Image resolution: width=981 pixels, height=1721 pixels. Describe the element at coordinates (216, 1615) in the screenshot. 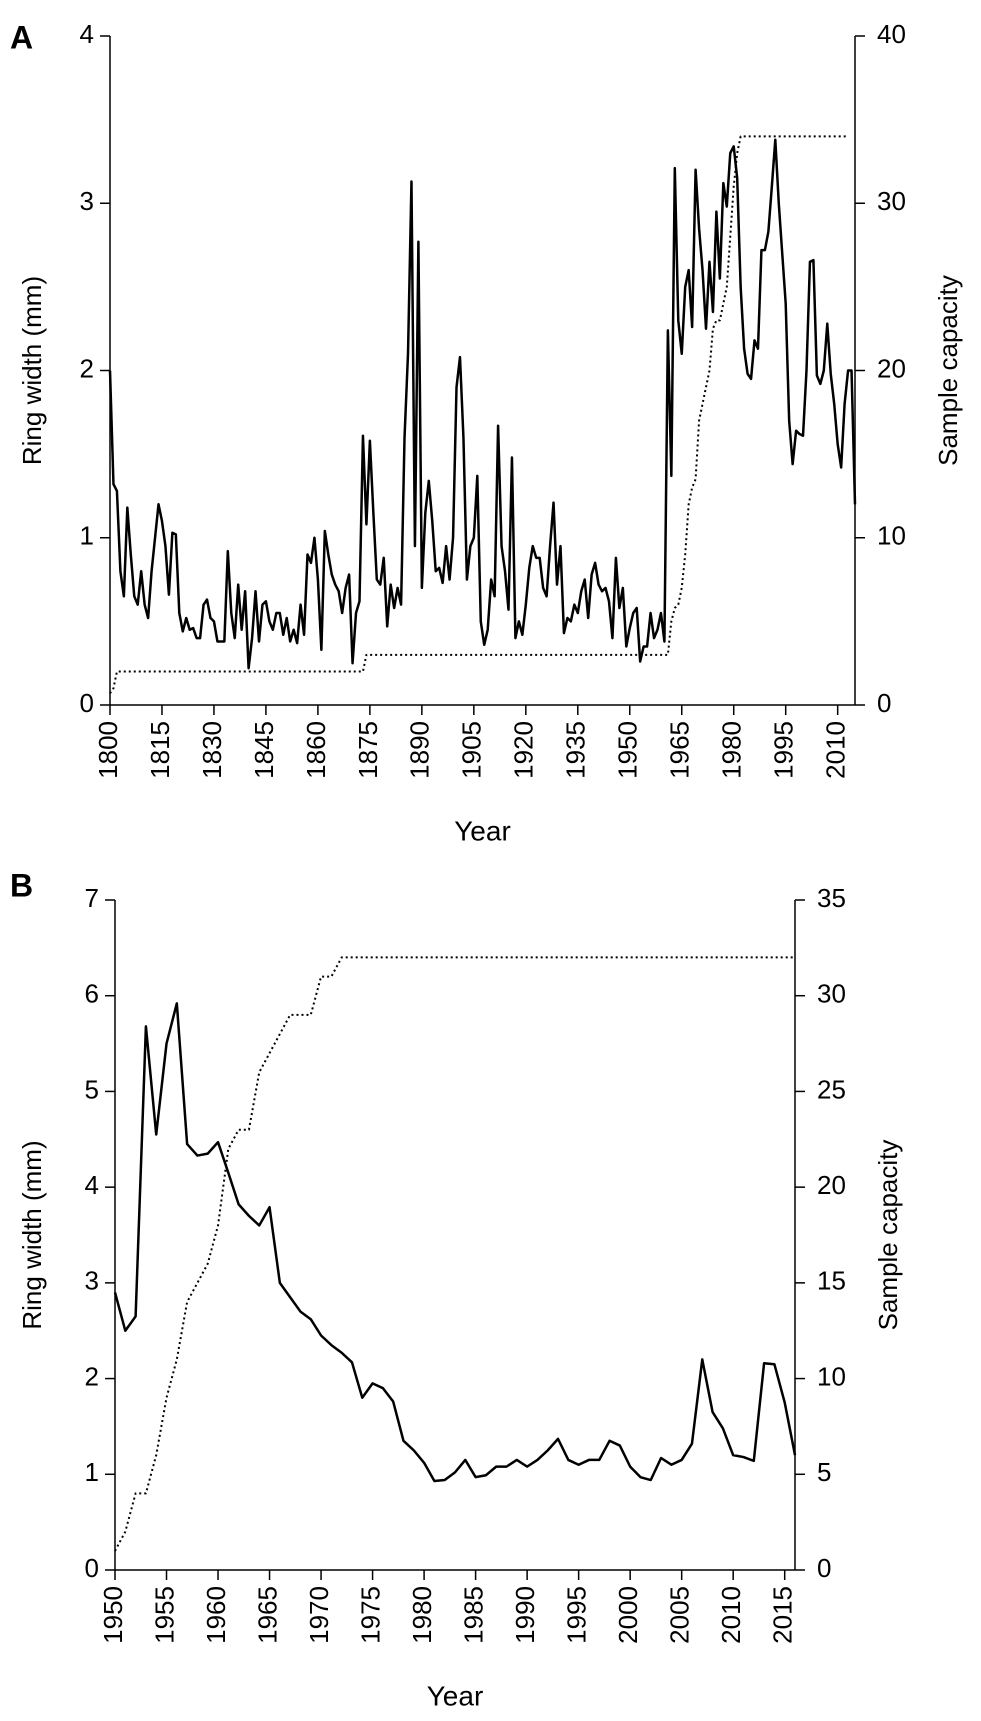

I see `x-tick-label: 1960` at that location.